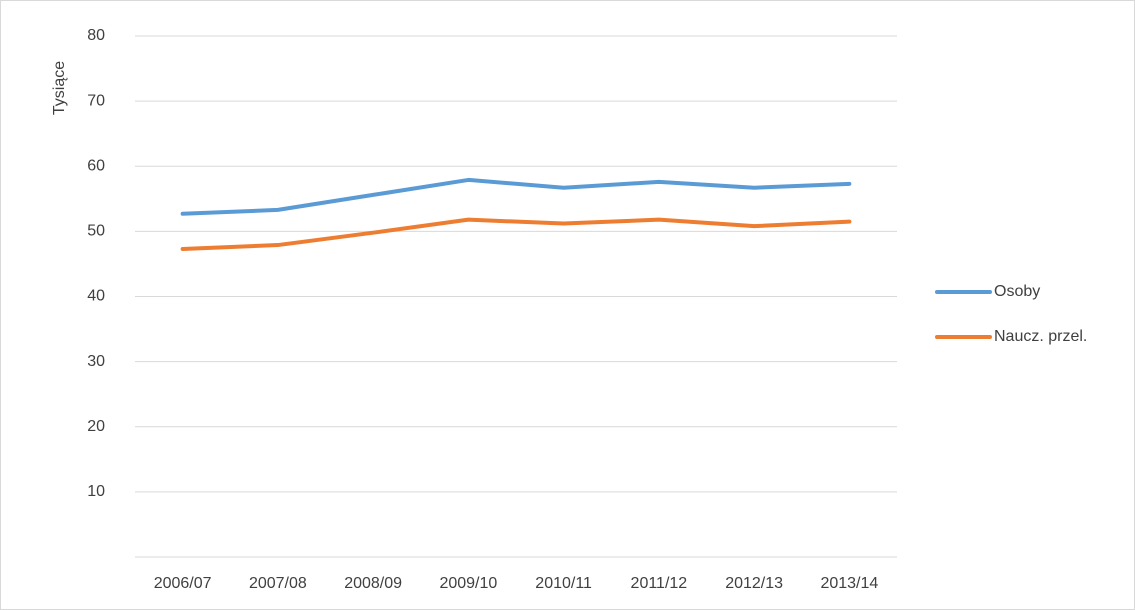 This screenshot has height=610, width=1135. What do you see at coordinates (1017, 291) in the screenshot?
I see `legend-label: Osoby` at bounding box center [1017, 291].